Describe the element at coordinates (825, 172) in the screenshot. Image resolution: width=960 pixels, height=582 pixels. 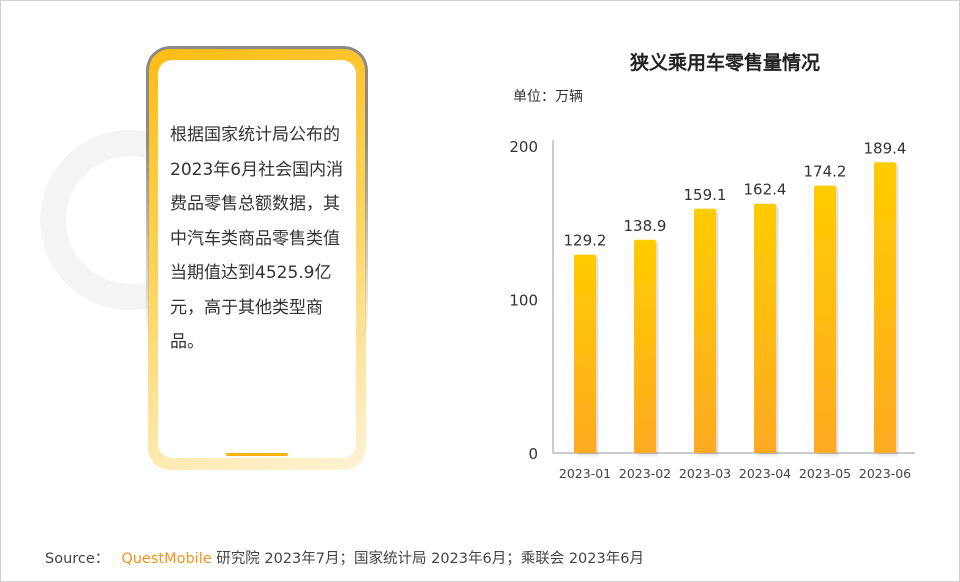
I see `data-label: 174.2` at that location.